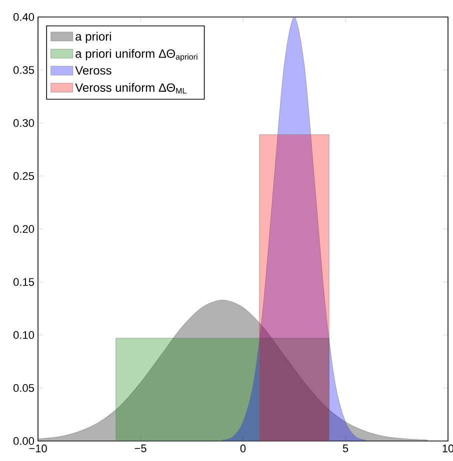 The height and width of the screenshot is (461, 453). What do you see at coordinates (23, 388) in the screenshot?
I see `y-tick-label: 0.05` at bounding box center [23, 388].